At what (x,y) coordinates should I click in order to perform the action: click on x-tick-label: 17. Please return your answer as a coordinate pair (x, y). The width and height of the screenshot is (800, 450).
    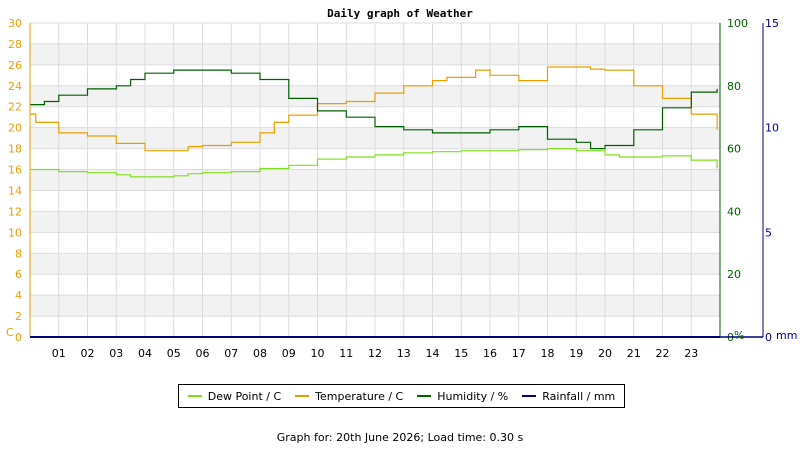
    Looking at the image, I should click on (519, 353).